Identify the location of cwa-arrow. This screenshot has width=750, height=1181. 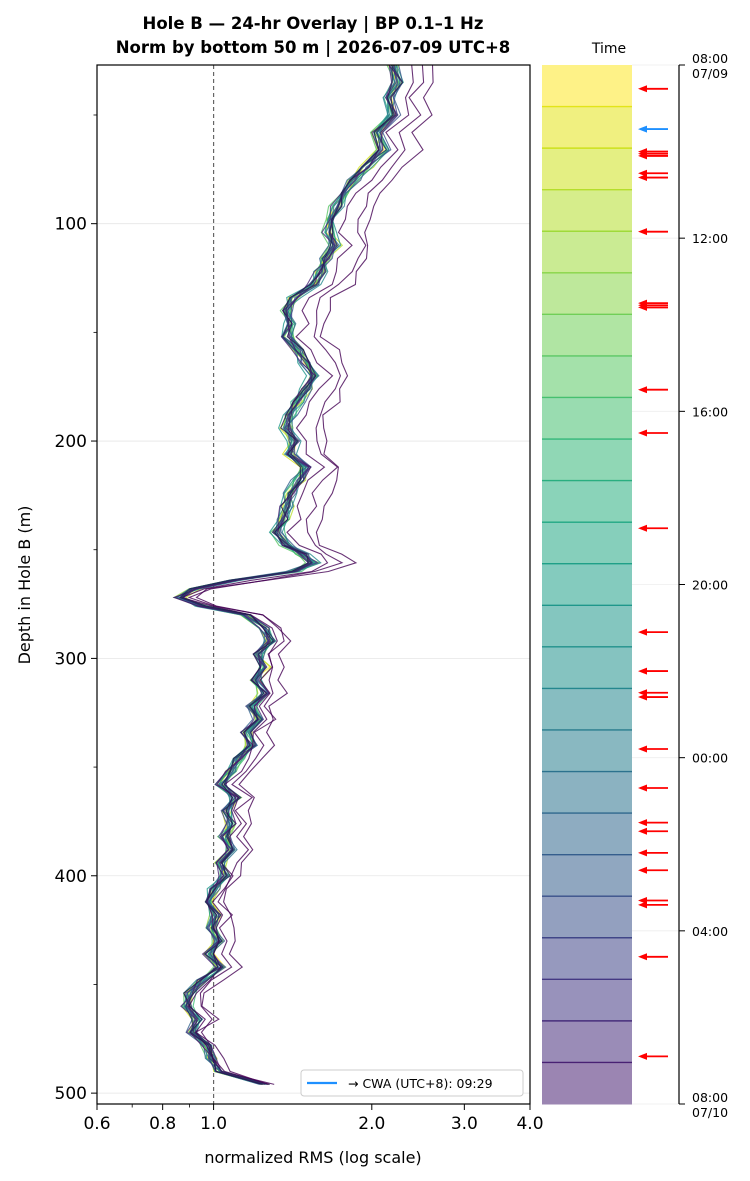
(653, 129).